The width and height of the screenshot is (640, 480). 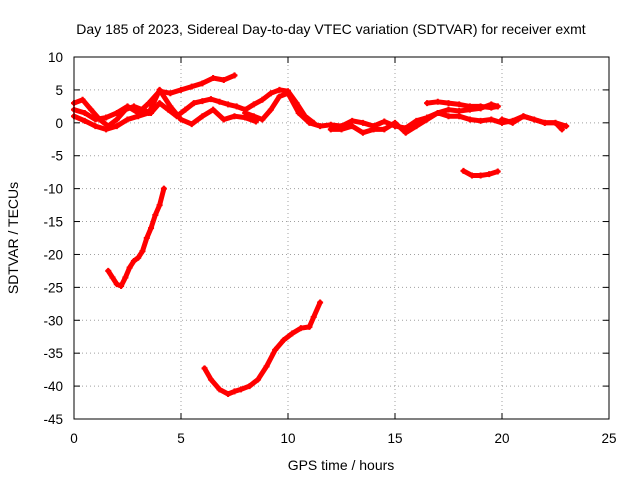 I want to click on series-trace, so click(x=262, y=348).